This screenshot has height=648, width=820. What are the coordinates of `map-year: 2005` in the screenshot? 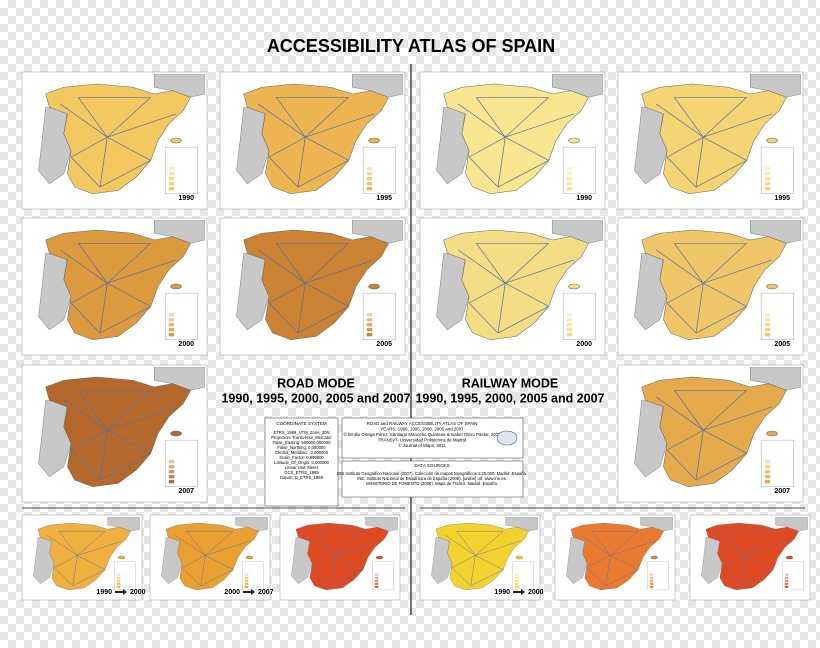 It's located at (384, 344).